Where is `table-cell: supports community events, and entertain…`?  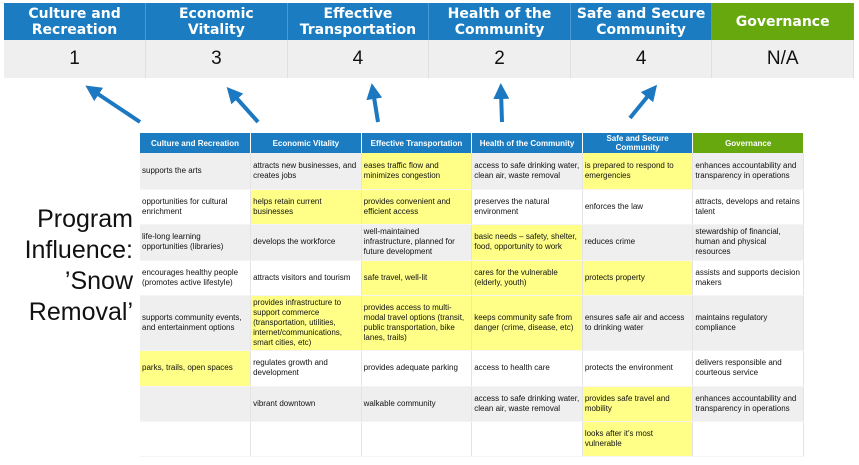 table-cell: supports community events, and entertain… is located at coordinates (196, 323).